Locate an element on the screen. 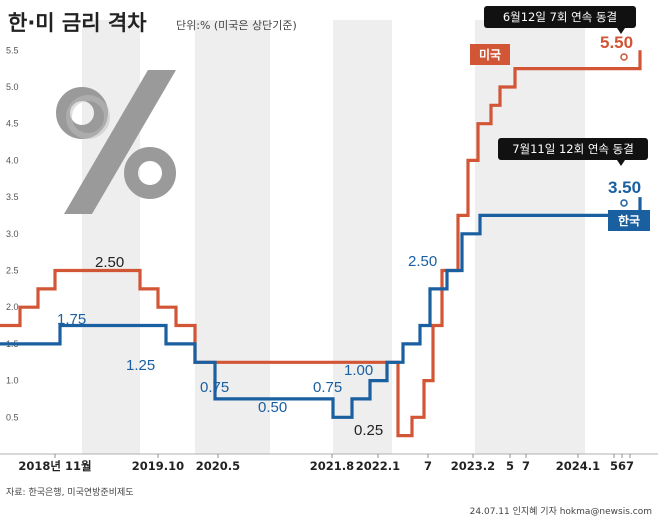 The height and width of the screenshot is (519, 658). us-callout-text: 6월12일 7회 연속 동결 is located at coordinates (560, 17).